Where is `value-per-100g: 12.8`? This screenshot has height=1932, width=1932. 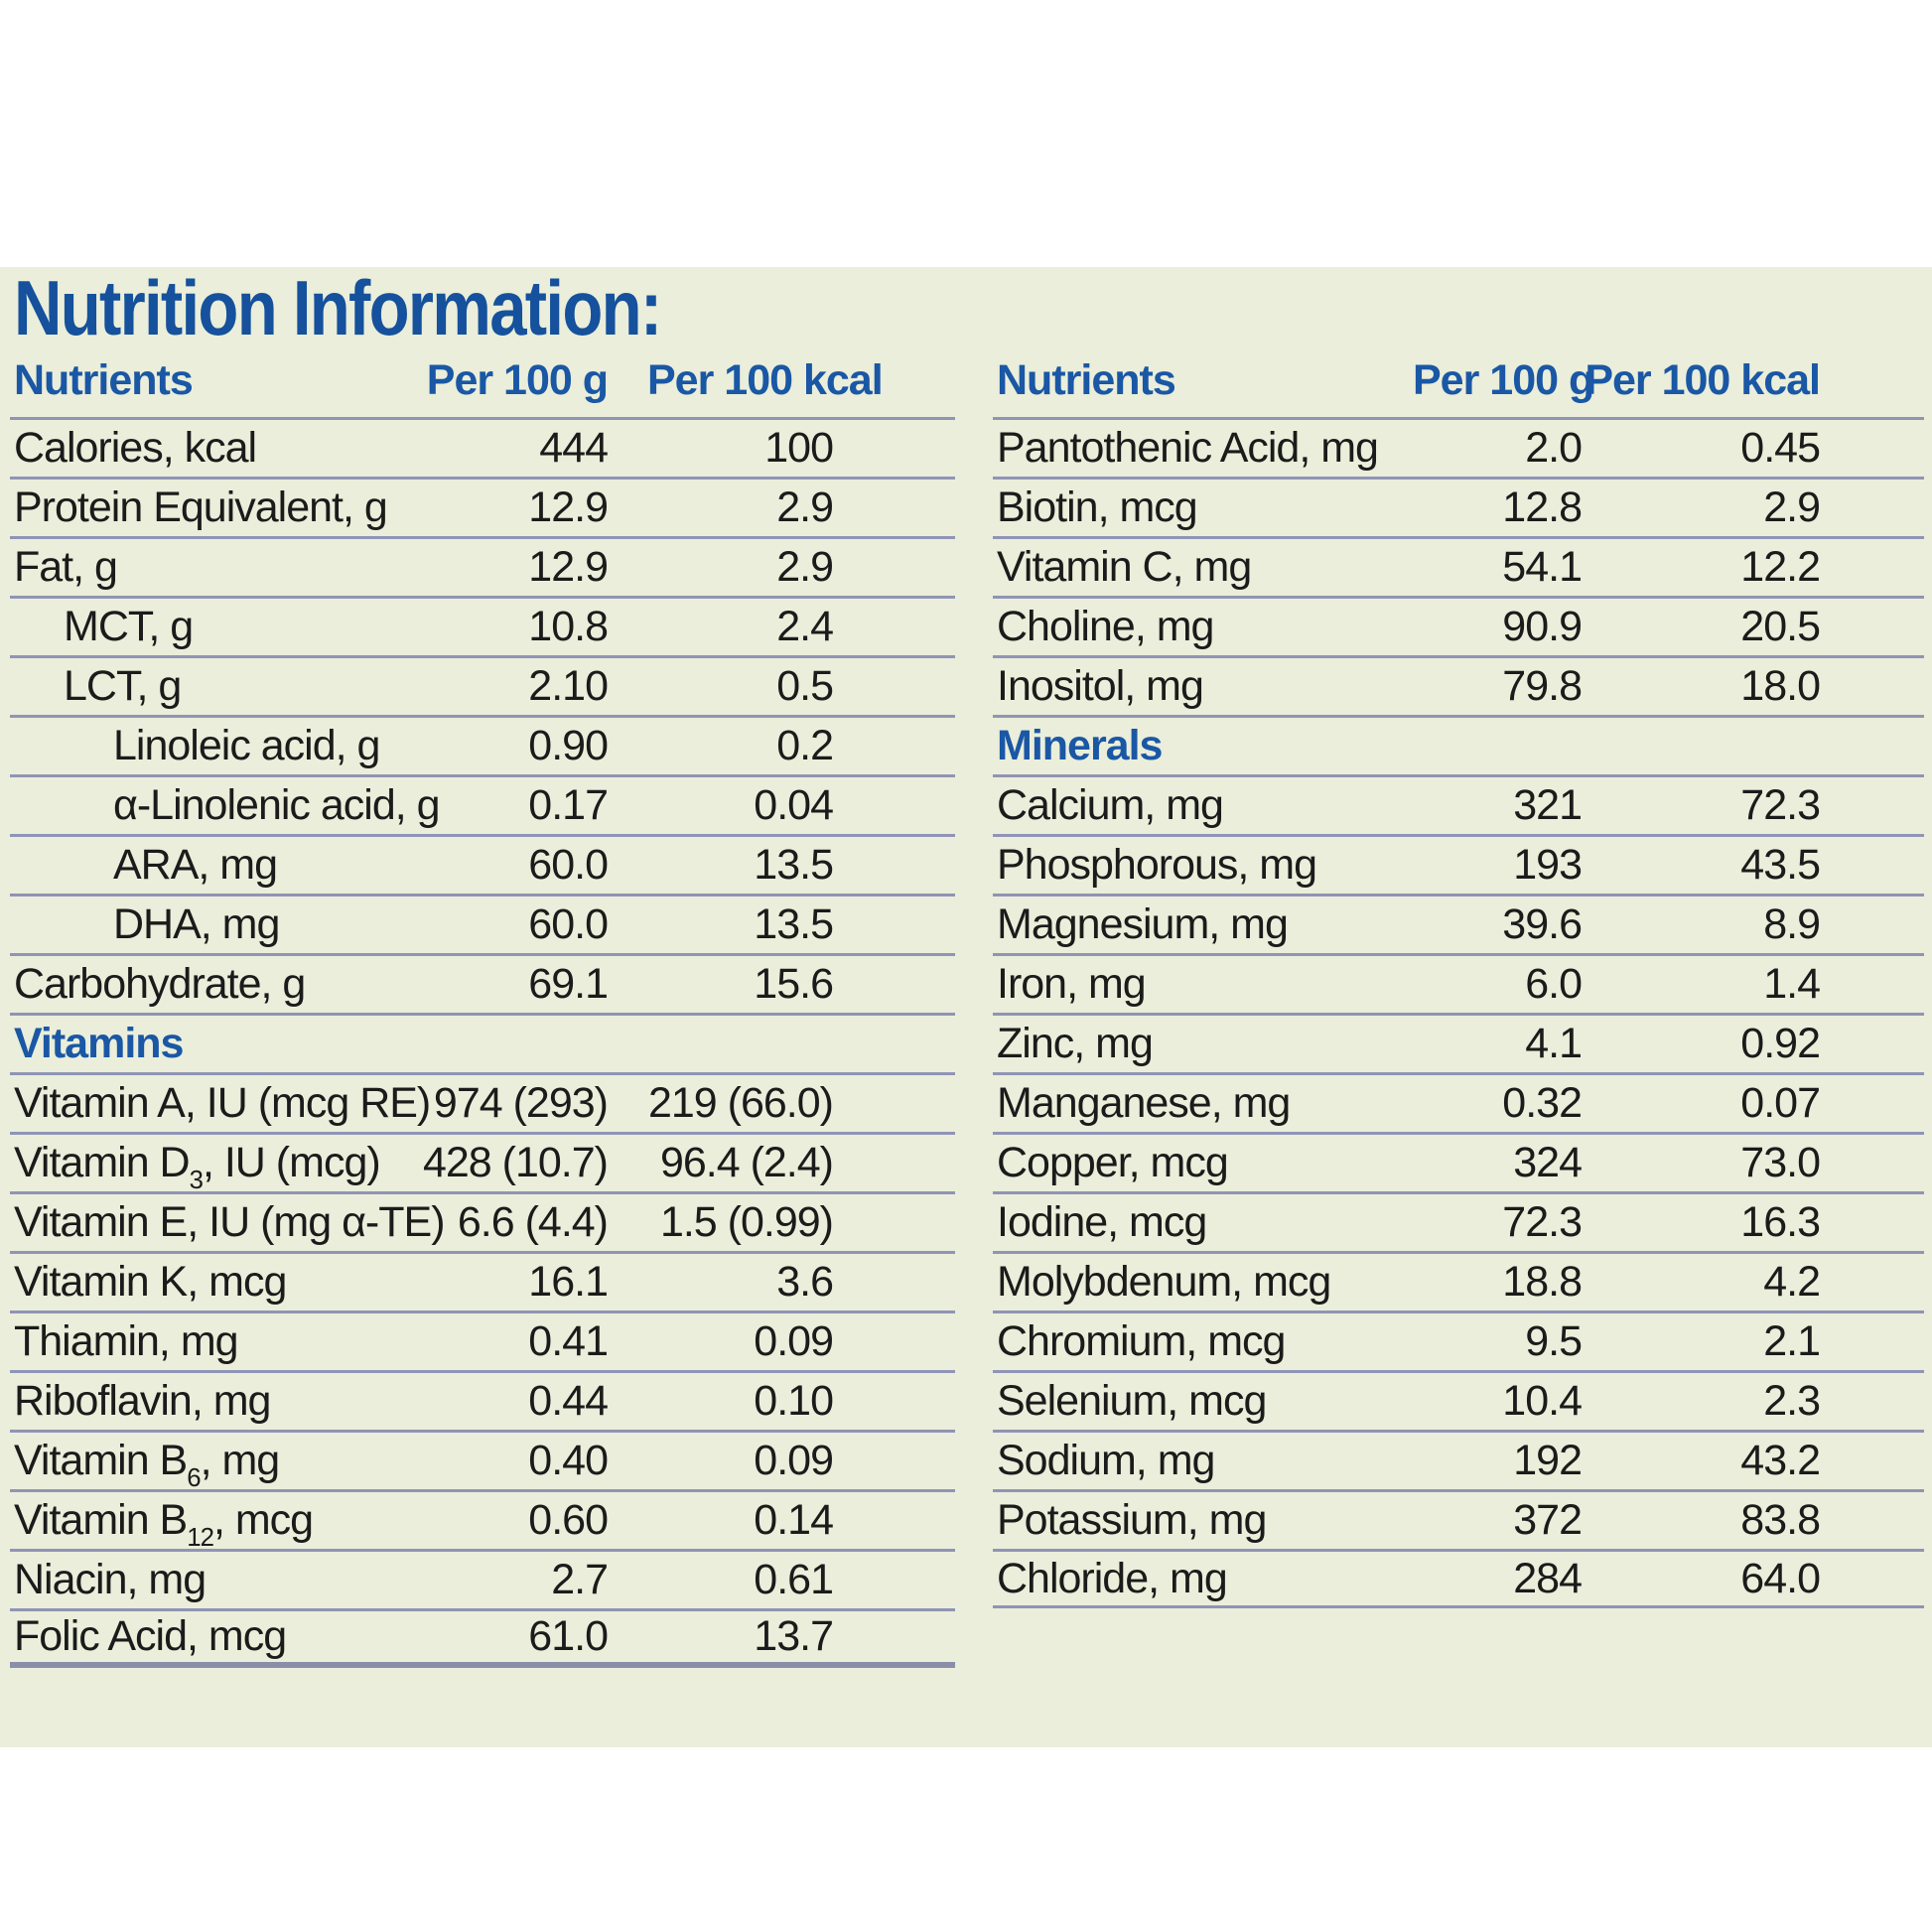
value-per-100g: 12.8 is located at coordinates (1542, 507).